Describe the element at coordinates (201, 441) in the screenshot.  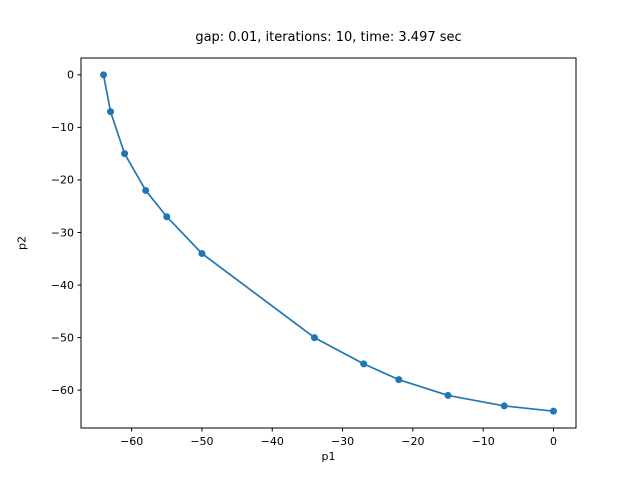
I see `x-tick-label: −50` at that location.